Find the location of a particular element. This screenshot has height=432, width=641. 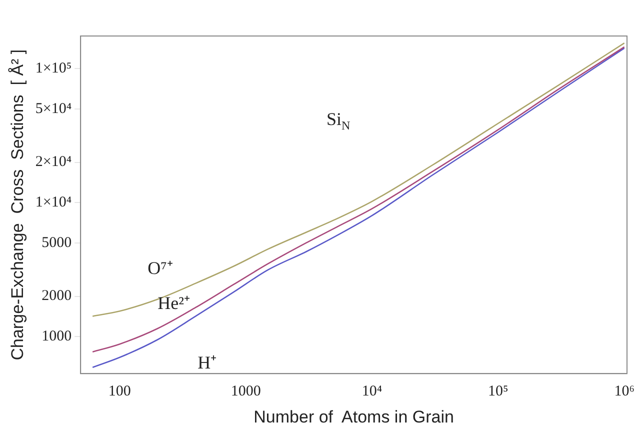

y-tick-label: 1×10⁵ is located at coordinates (53, 68).